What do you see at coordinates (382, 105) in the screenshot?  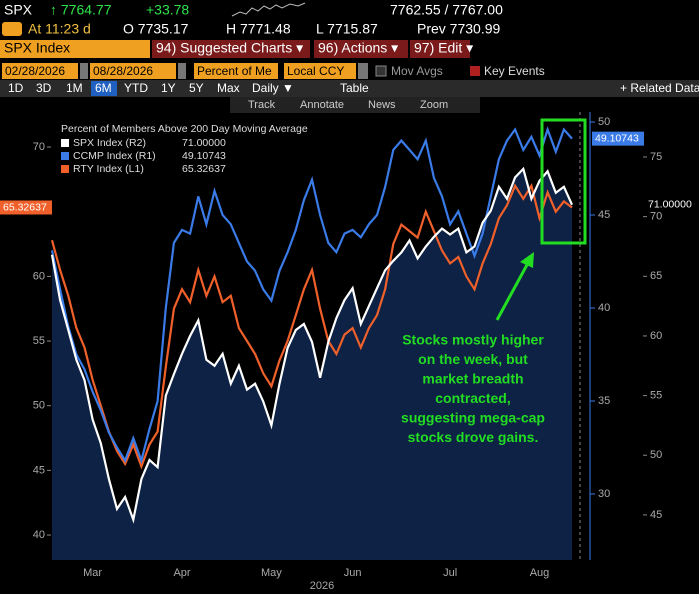 I see `tool-button: News` at bounding box center [382, 105].